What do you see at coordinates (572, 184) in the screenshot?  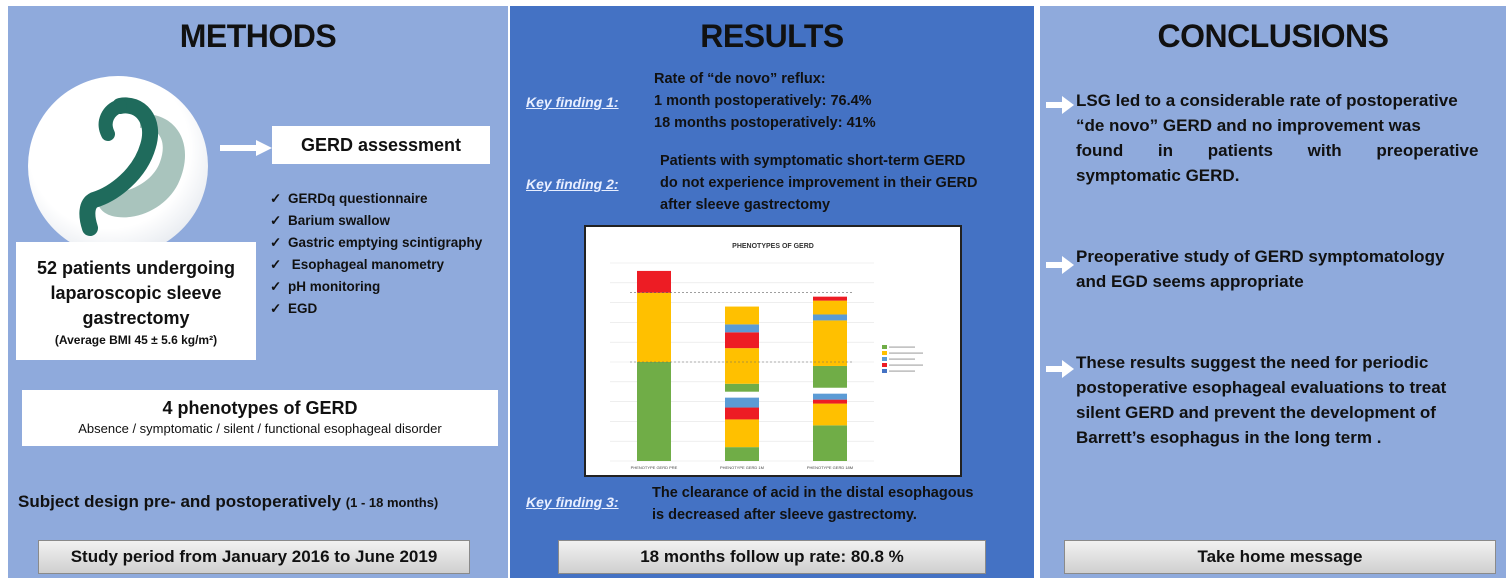 I see `key-finding-2-label: Key finding 2:` at bounding box center [572, 184].